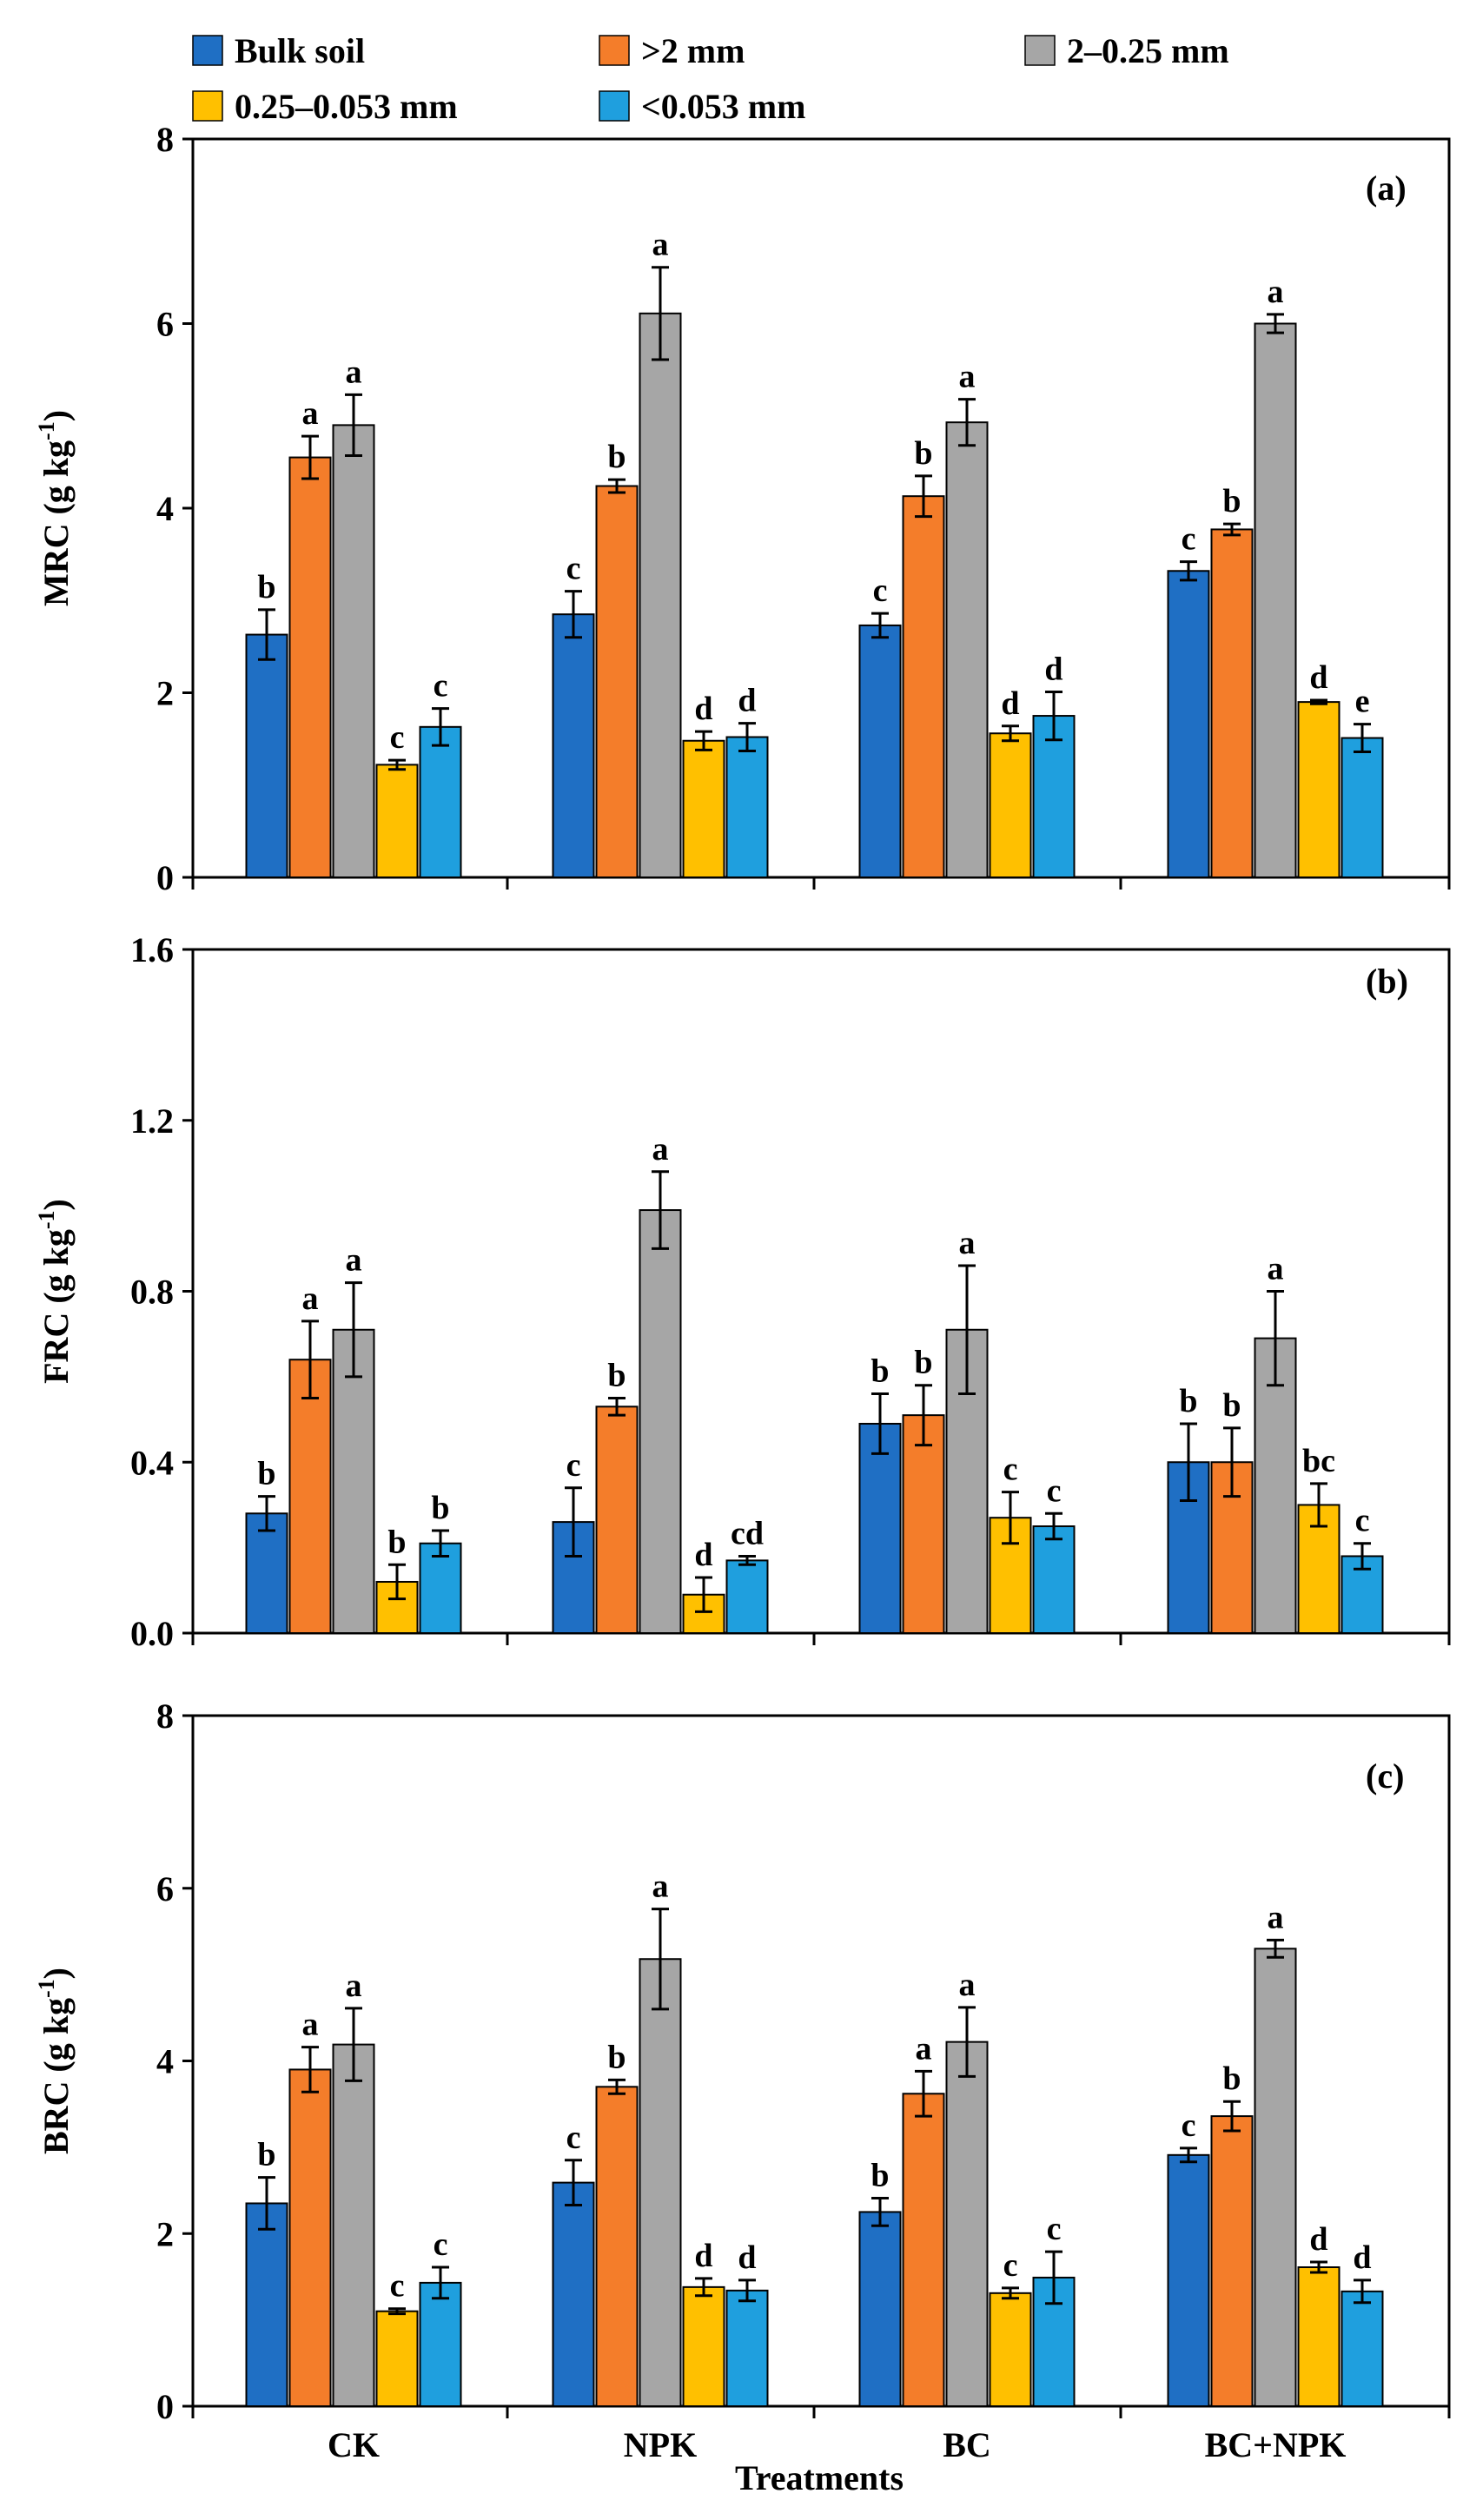 The height and width of the screenshot is (2520, 1463). What do you see at coordinates (152, 1121) in the screenshot?
I see `y-tick-label: 1.2` at bounding box center [152, 1121].